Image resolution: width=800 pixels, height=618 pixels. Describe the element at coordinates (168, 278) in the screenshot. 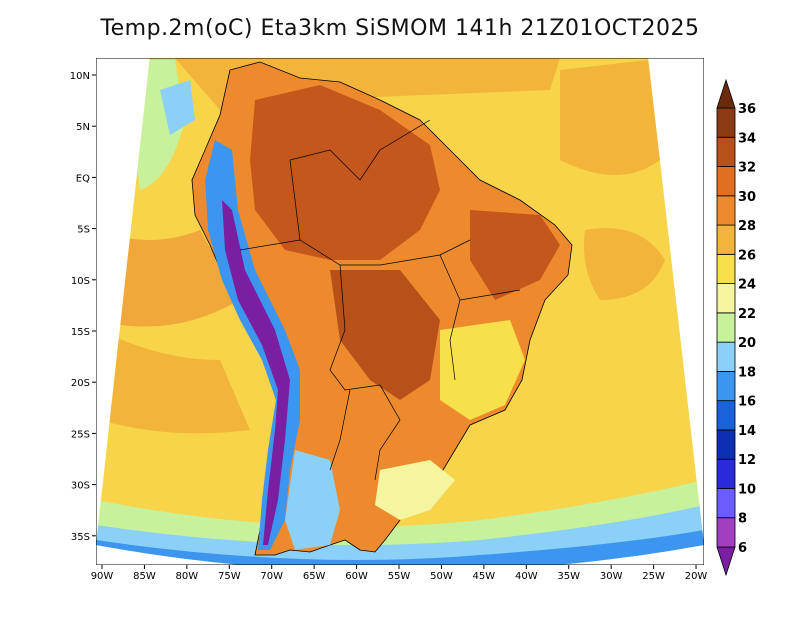

I see `pacific-warm-band` at that location.